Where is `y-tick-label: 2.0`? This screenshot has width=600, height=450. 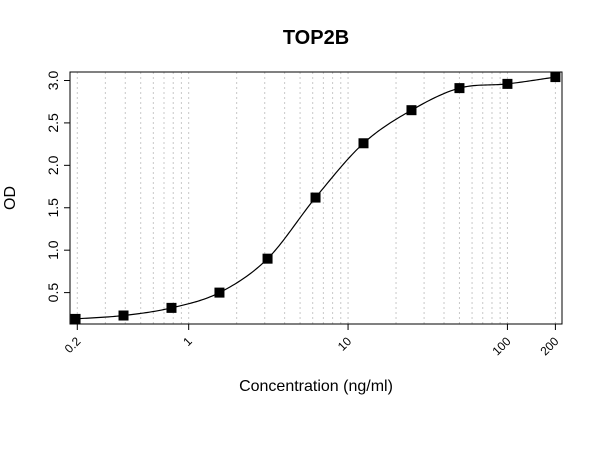 y-tick-label: 2.0 is located at coordinates (53, 165).